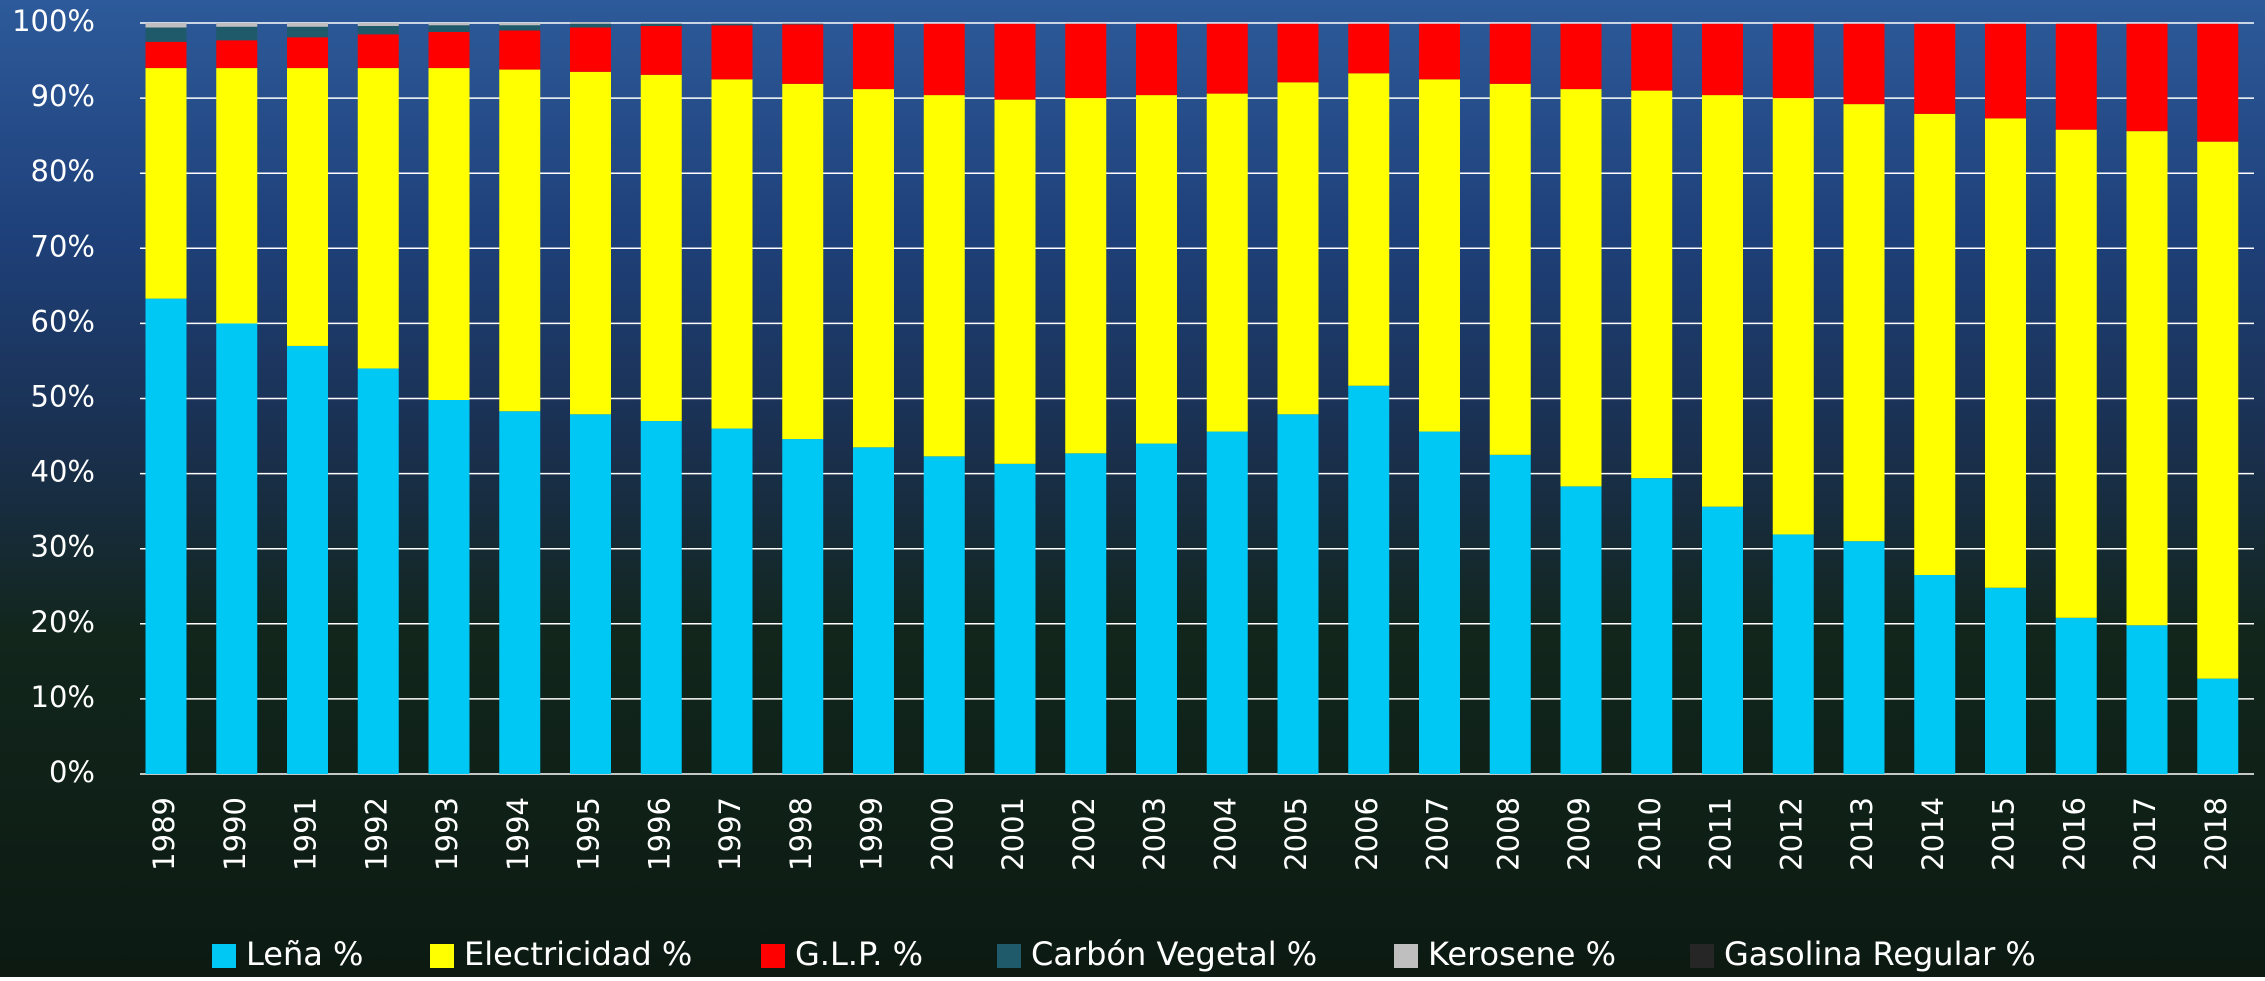 This screenshot has width=2265, height=981. Describe the element at coordinates (164, 834) in the screenshot. I see `x-tick-label: 1989` at that location.